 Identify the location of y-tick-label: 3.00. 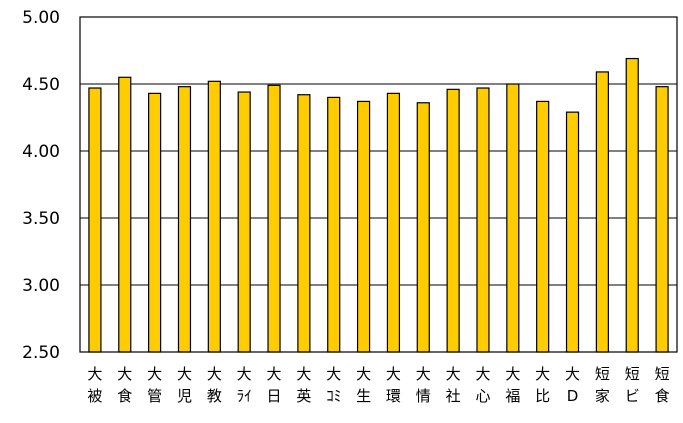
(41, 286).